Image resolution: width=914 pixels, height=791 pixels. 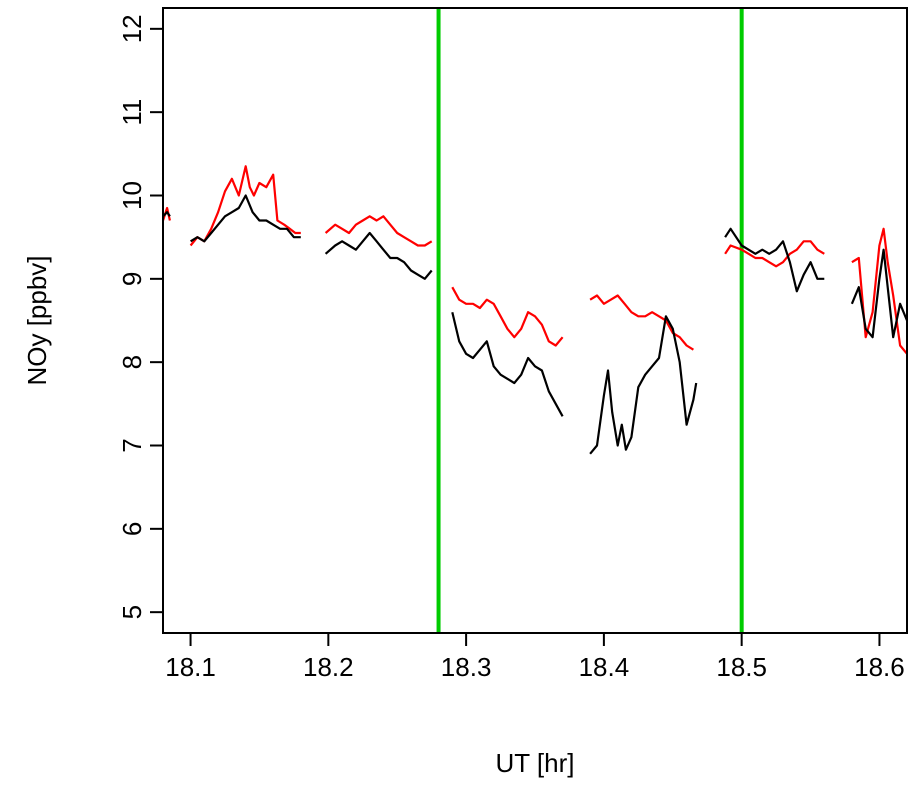 What do you see at coordinates (604, 667) in the screenshot?
I see `x-tick-label: 18.4` at bounding box center [604, 667].